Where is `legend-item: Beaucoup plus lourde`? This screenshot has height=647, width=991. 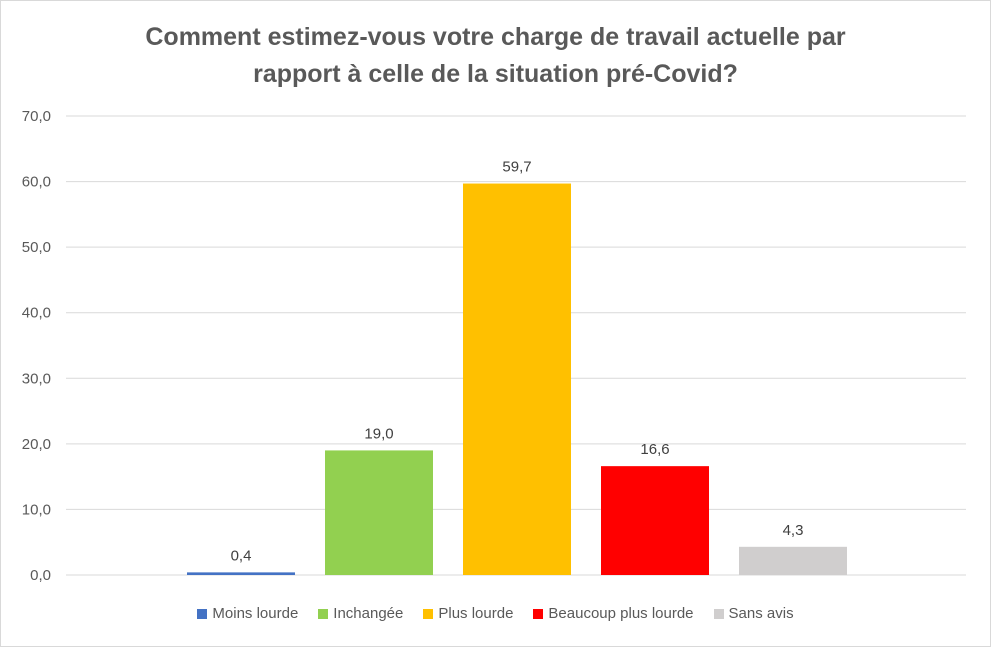 legend-item: Beaucoup plus lourde is located at coordinates (613, 613).